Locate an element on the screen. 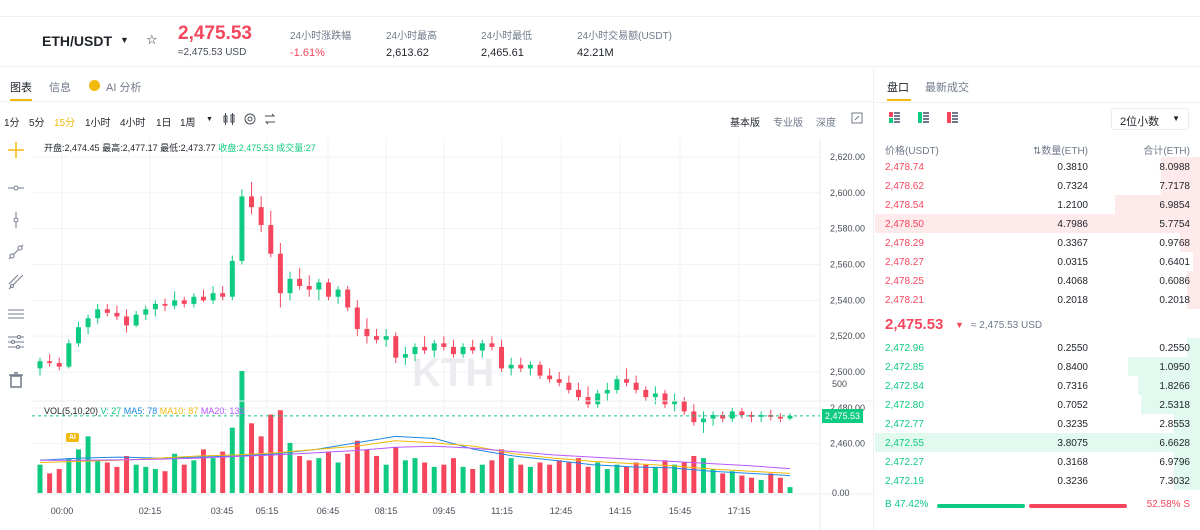 The height and width of the screenshot is (530, 1200). ohlc-open: 开盘:2,474.45 is located at coordinates (72, 148).